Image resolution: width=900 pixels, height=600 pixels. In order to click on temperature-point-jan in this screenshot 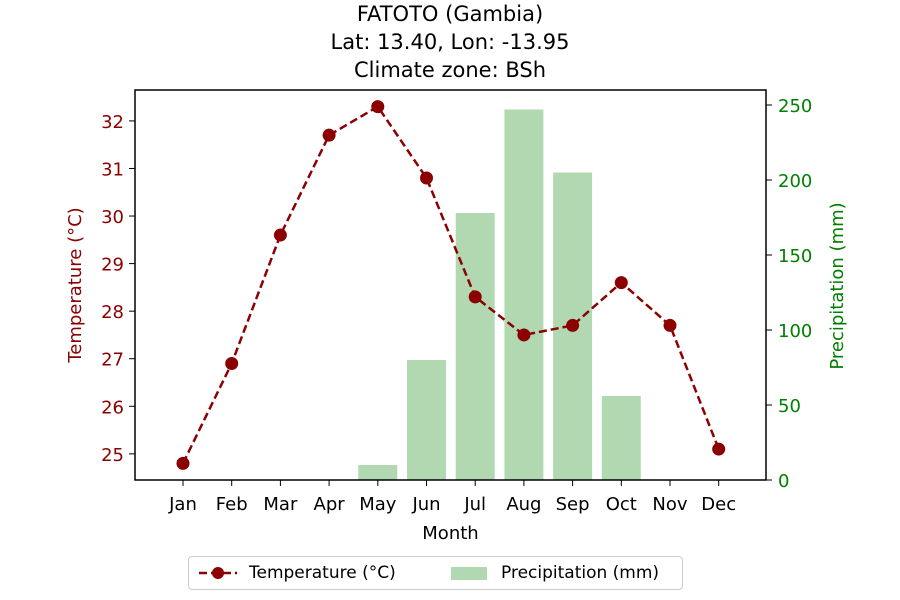, I will do `click(183, 463)`.